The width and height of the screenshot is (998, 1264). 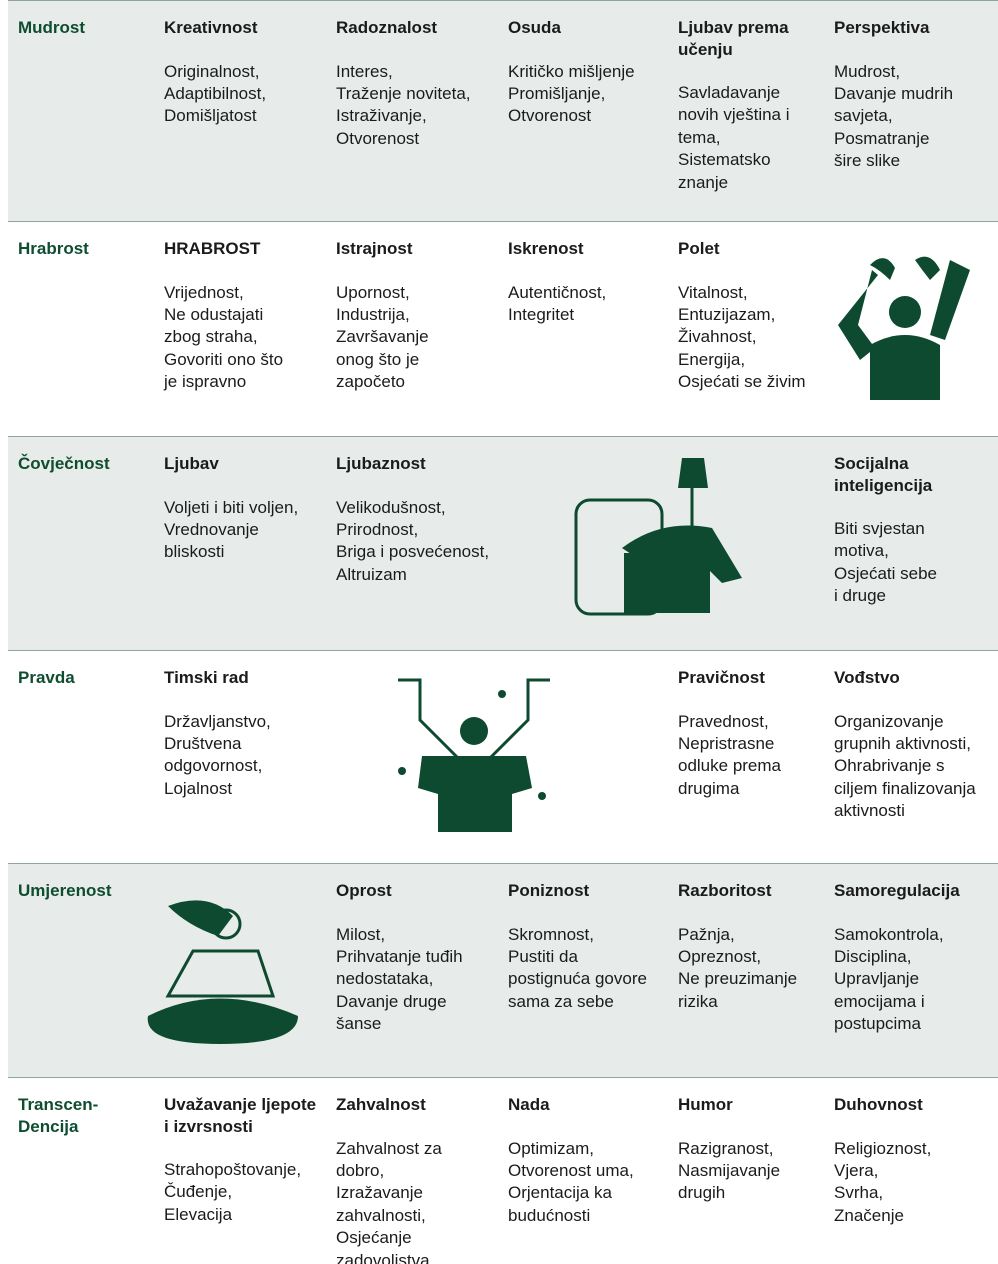 What do you see at coordinates (897, 890) in the screenshot?
I see `trait-title: Samoregulacija` at bounding box center [897, 890].